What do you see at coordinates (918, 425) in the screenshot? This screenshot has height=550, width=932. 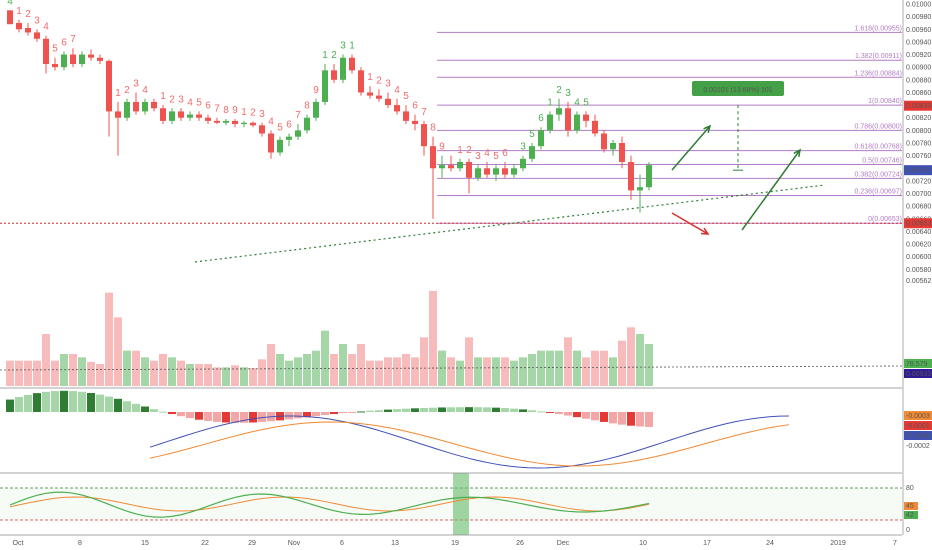 I see `macd-badge: -0.0001` at bounding box center [918, 425].